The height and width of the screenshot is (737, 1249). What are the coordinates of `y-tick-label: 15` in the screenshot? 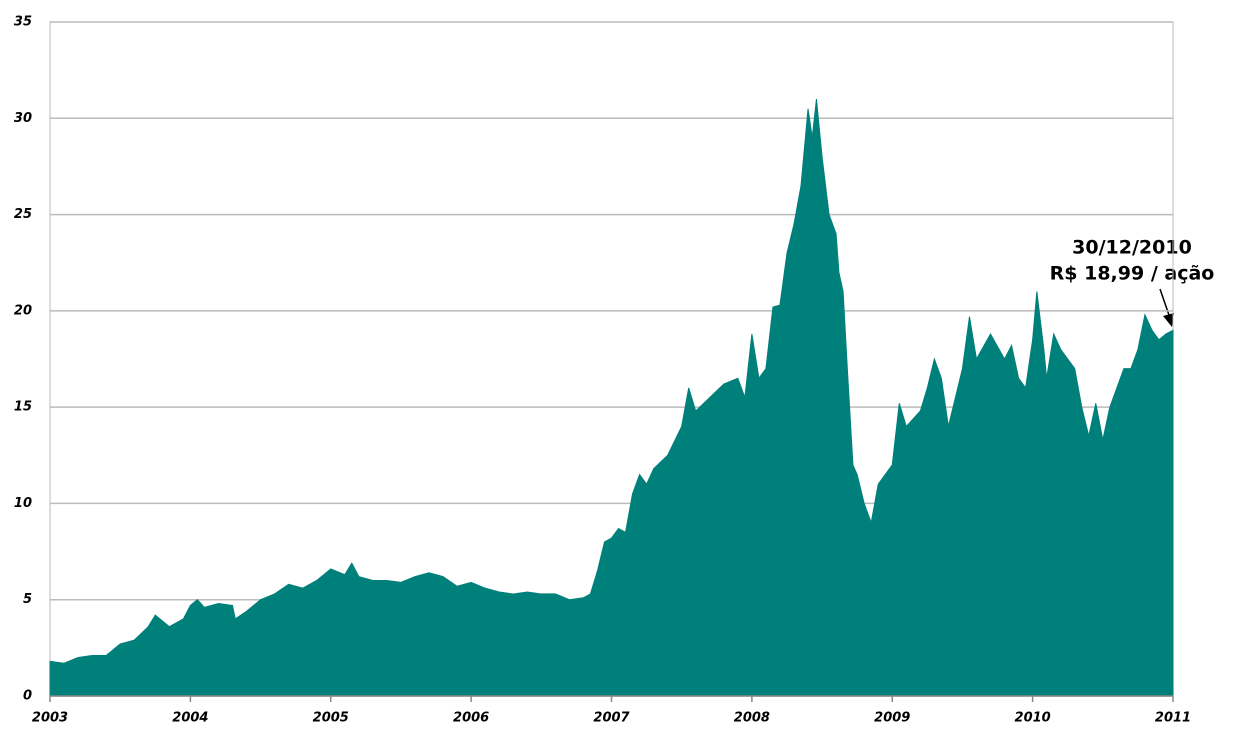 It's located at (23, 407).